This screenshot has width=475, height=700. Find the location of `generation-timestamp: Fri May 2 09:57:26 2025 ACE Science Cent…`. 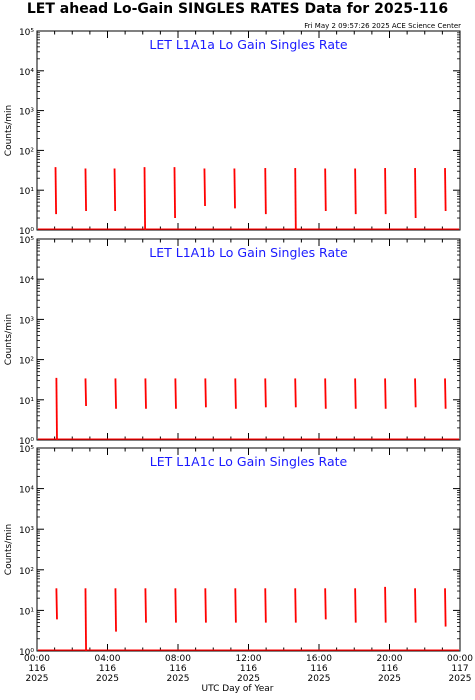

generation-timestamp: Fri May 2 09:57:26 2025 ACE Science Cent… is located at coordinates (382, 26).